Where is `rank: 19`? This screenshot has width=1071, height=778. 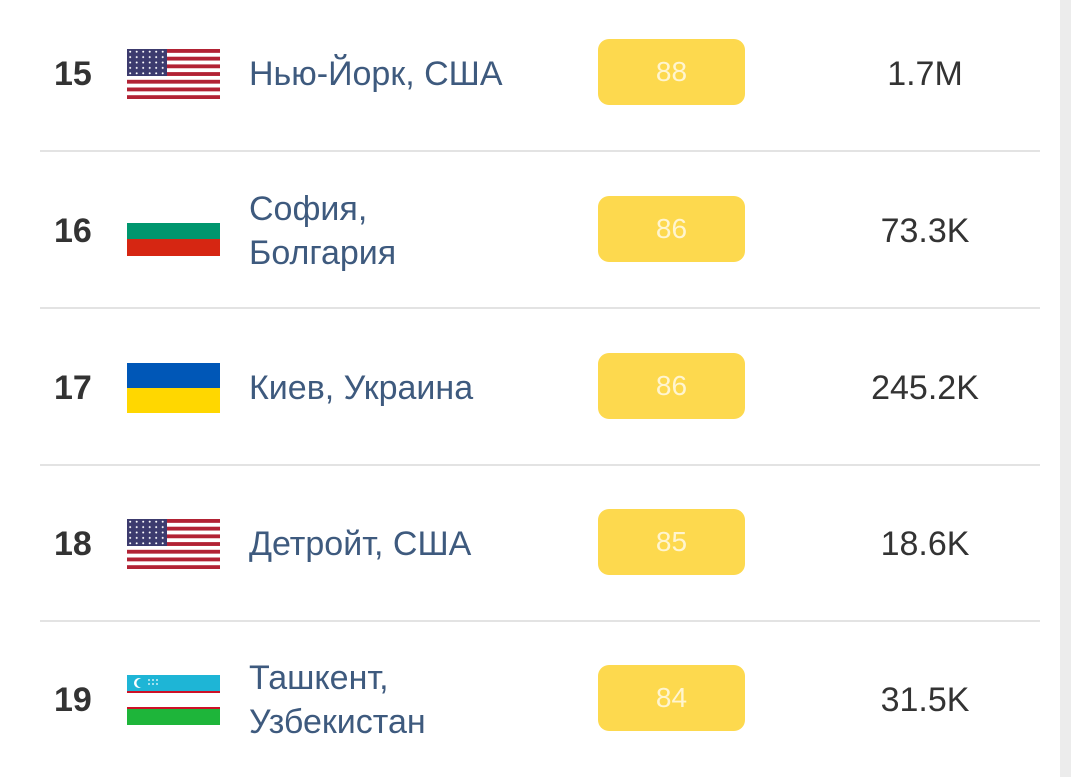 rank: 19 is located at coordinates (73, 700).